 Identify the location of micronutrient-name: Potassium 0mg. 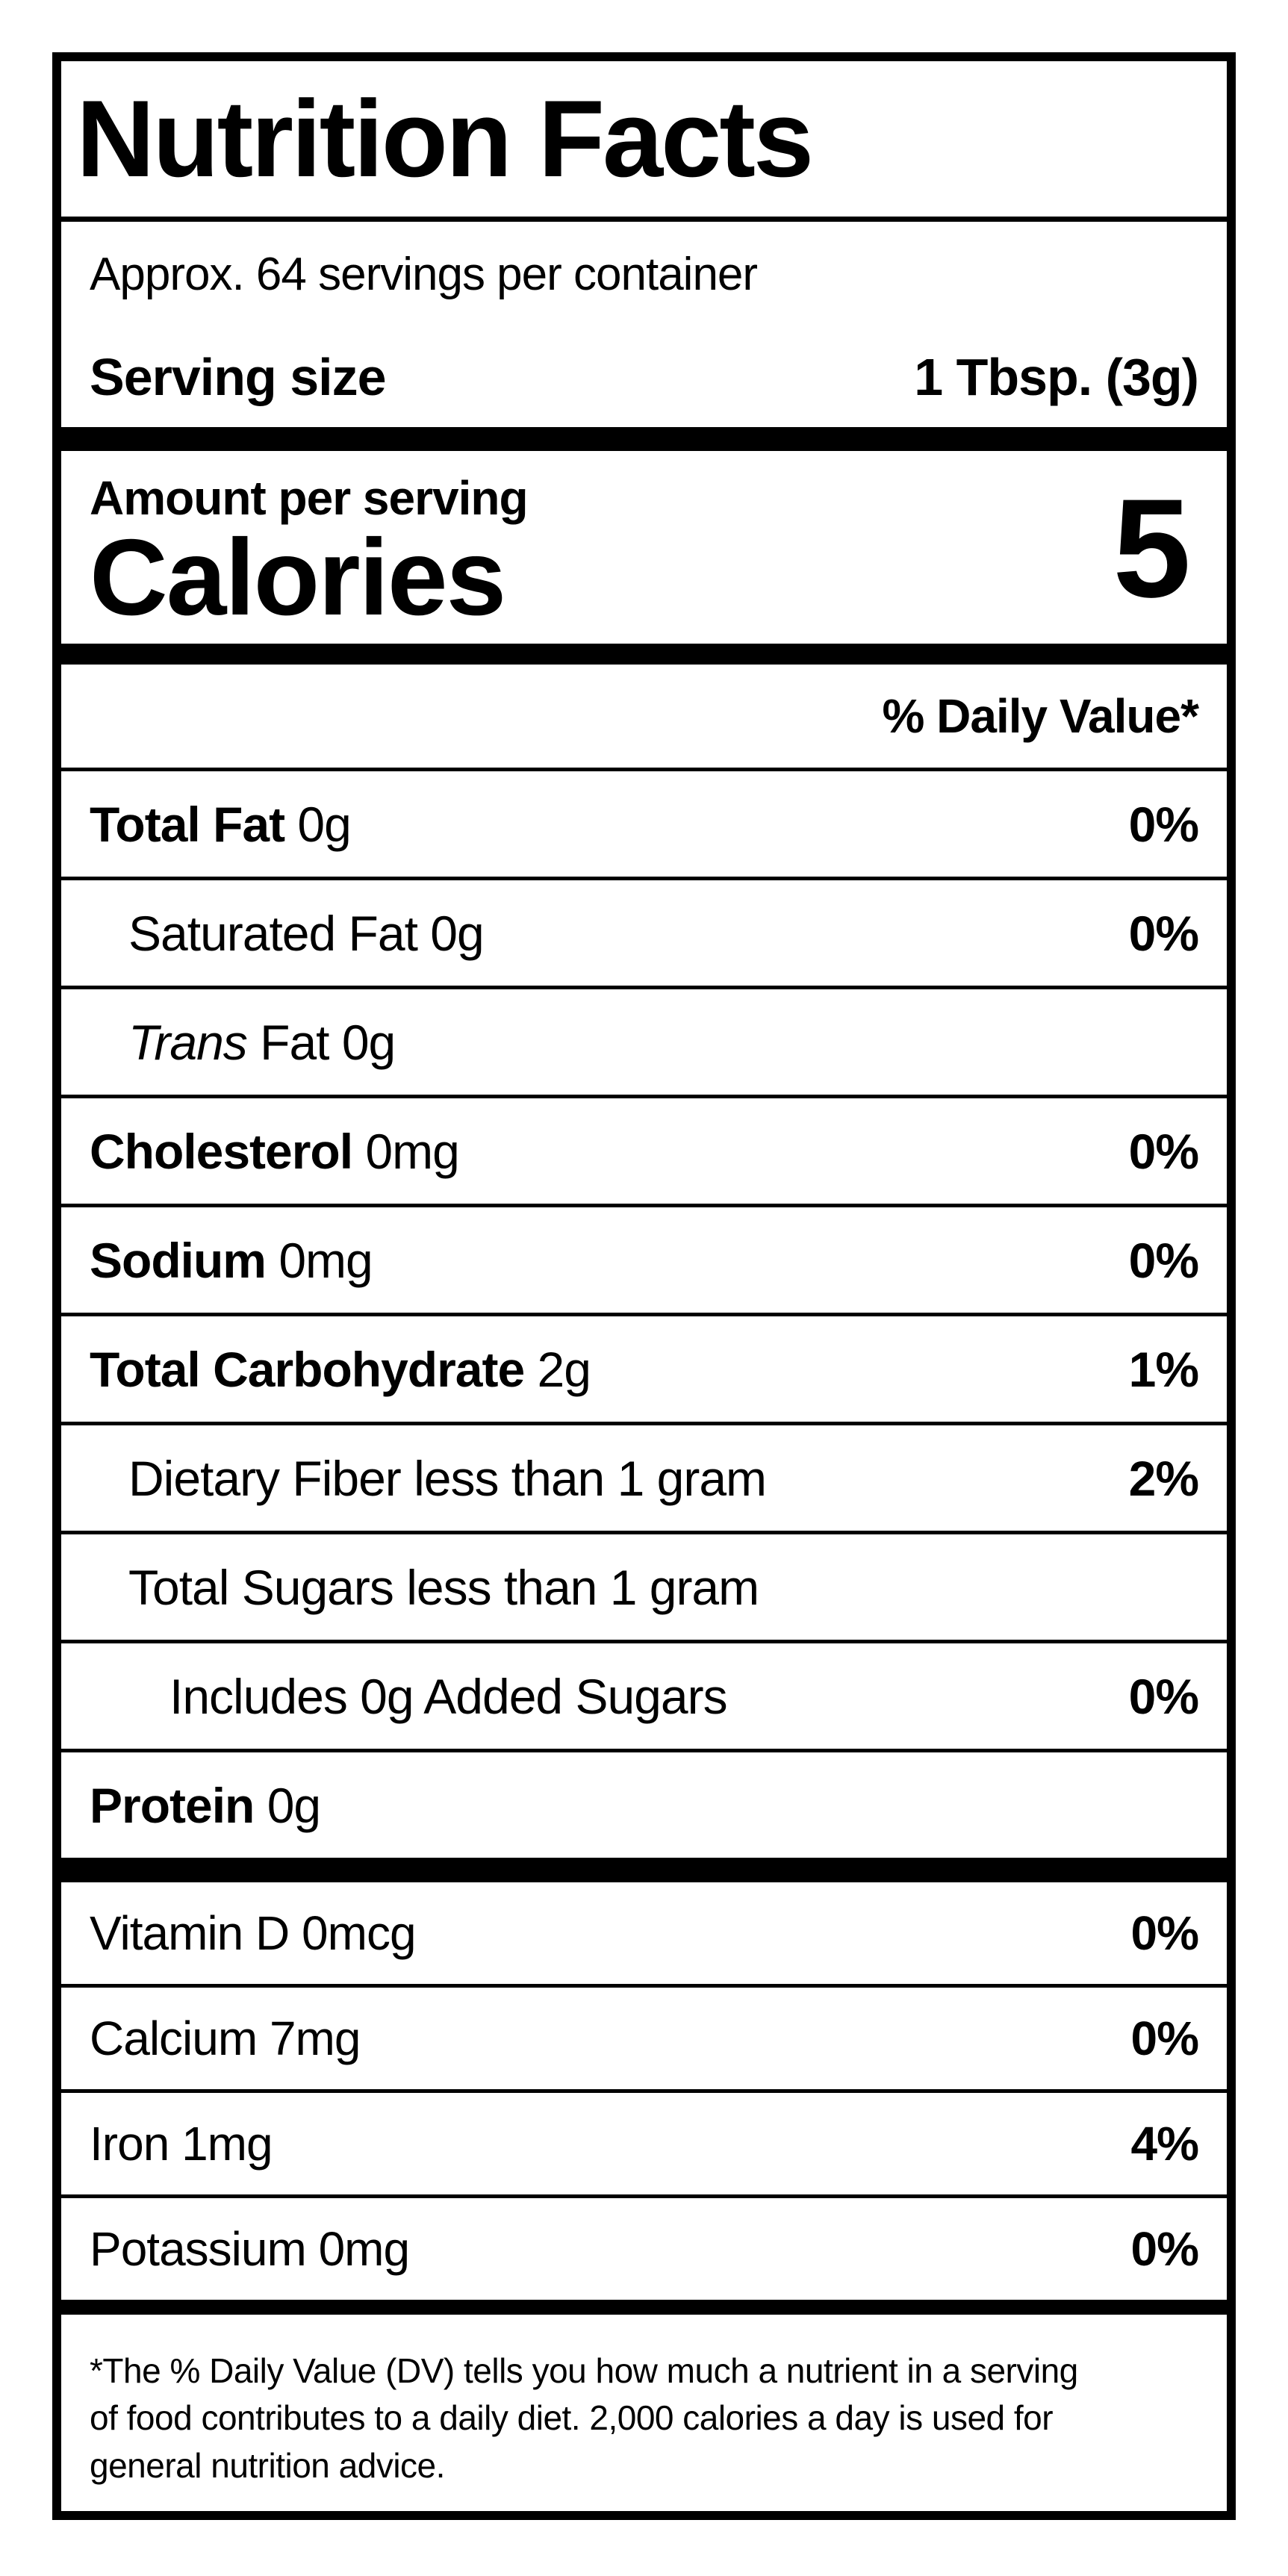
(250, 2249).